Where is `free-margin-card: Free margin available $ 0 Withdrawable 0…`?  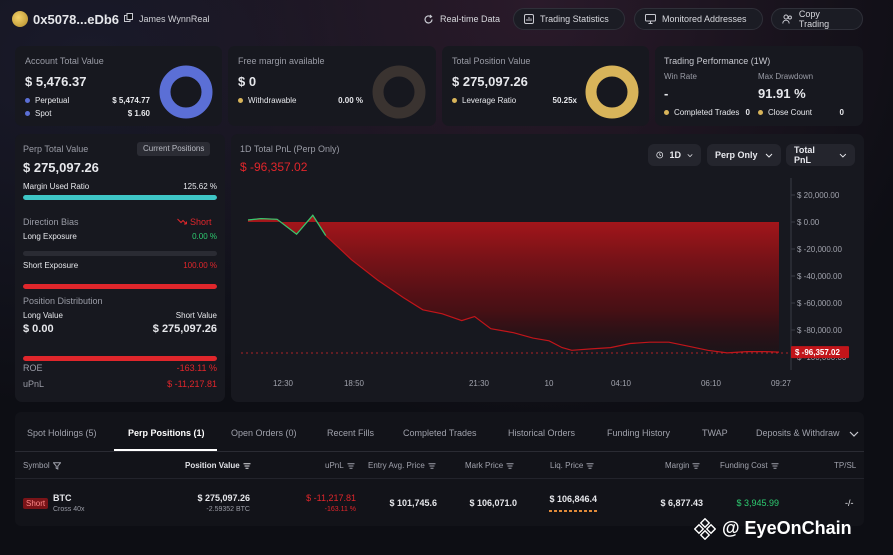 free-margin-card: Free margin available $ 0 Withdrawable 0… is located at coordinates (332, 86).